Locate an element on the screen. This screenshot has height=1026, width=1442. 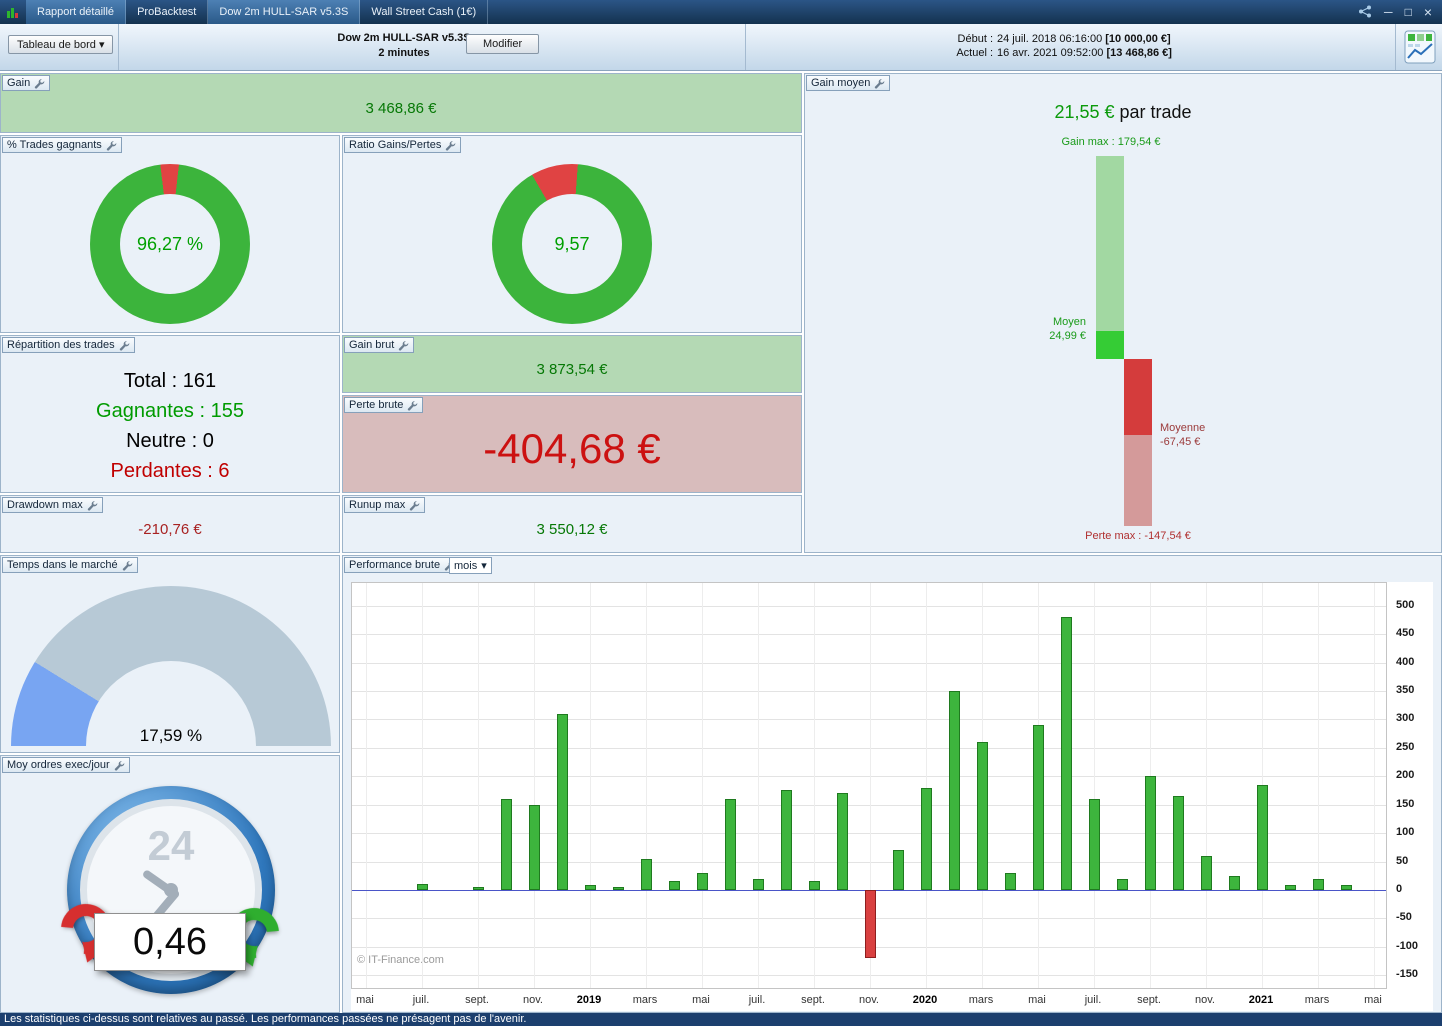
perf-bar-oct--18 is located at coordinates (506, 844).